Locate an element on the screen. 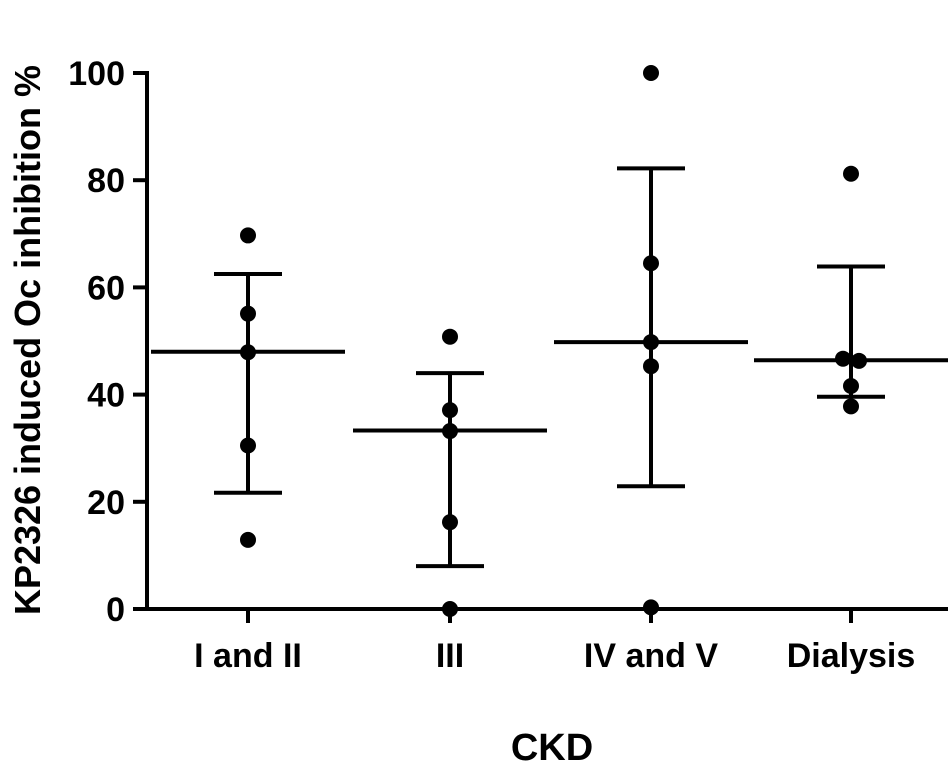  y-tick-label: 20 is located at coordinates (106, 503).